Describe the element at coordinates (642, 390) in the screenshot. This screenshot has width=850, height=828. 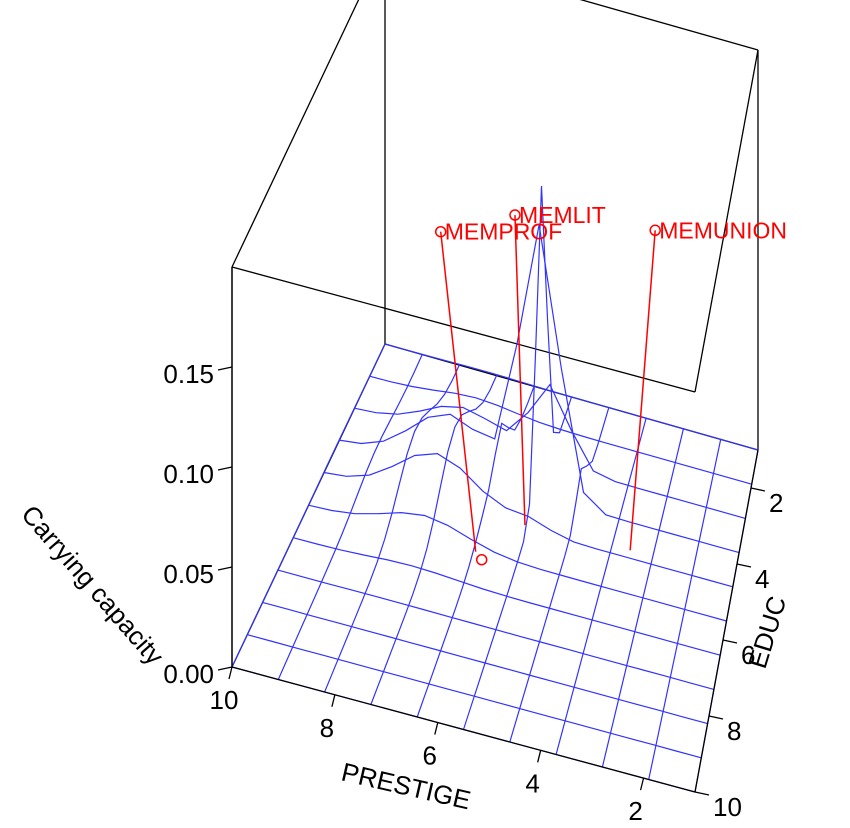
I see `stem-memunion` at that location.